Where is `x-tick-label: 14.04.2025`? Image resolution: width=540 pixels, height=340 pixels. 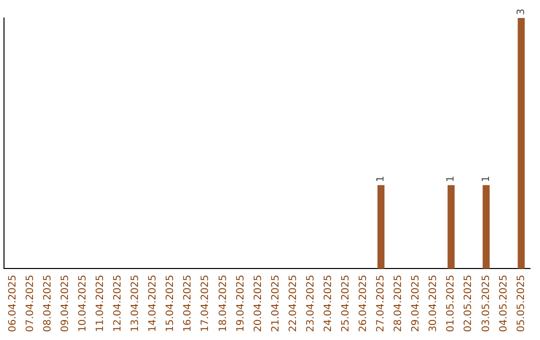
x-tick-label: 14.04.2025 is located at coordinates (153, 303).